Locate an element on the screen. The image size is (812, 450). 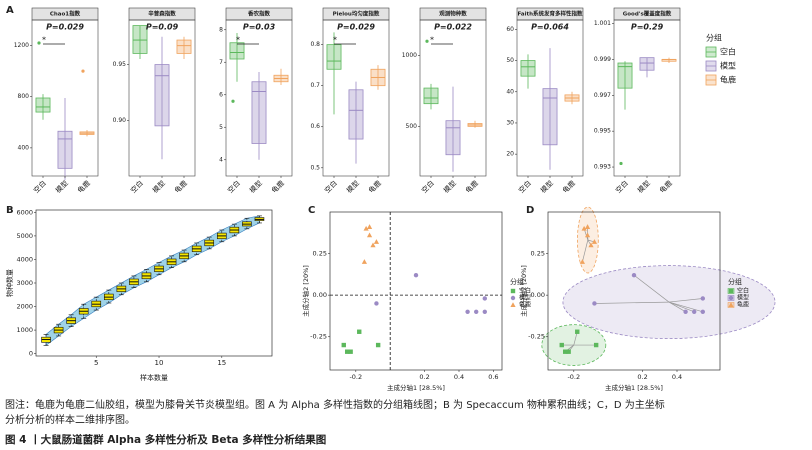
y-tick-label: 0.8 is located at coordinates (315, 44).